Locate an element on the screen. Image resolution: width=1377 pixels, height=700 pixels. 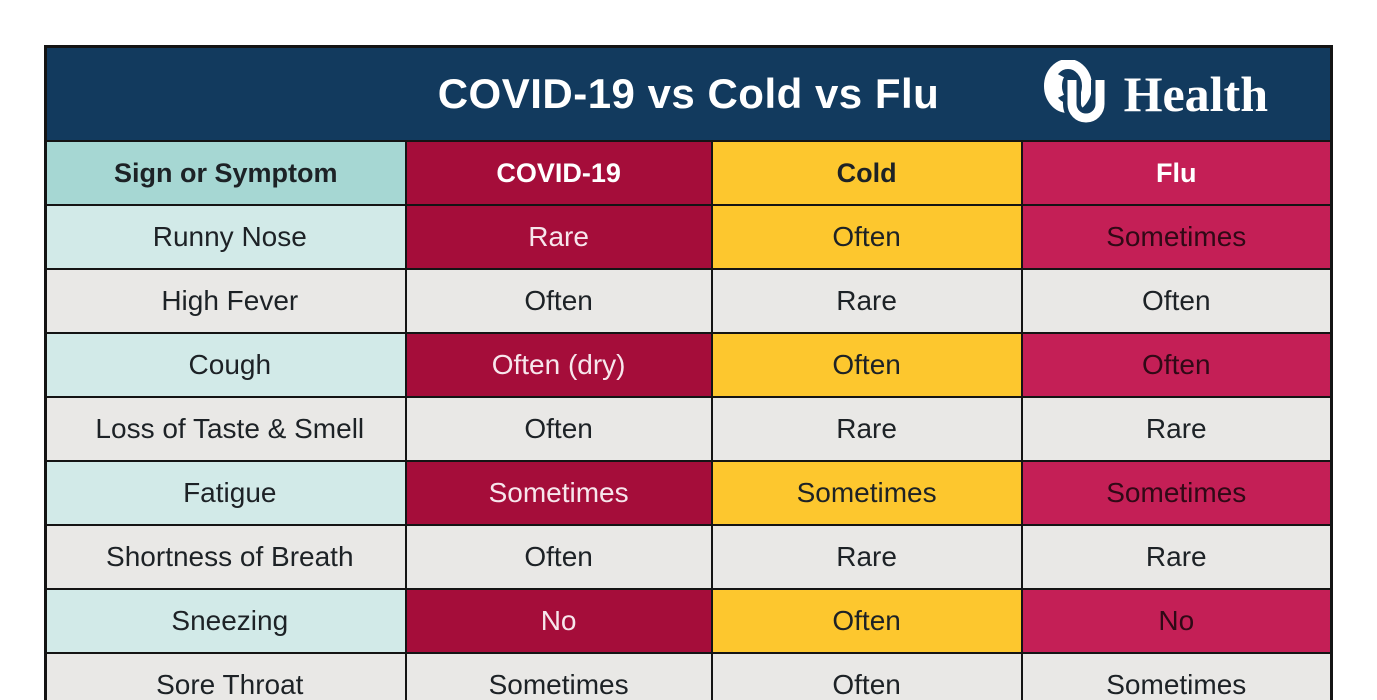
table-row: Sore Throat Sometimes Often Sometimes is located at coordinates (688, 676).